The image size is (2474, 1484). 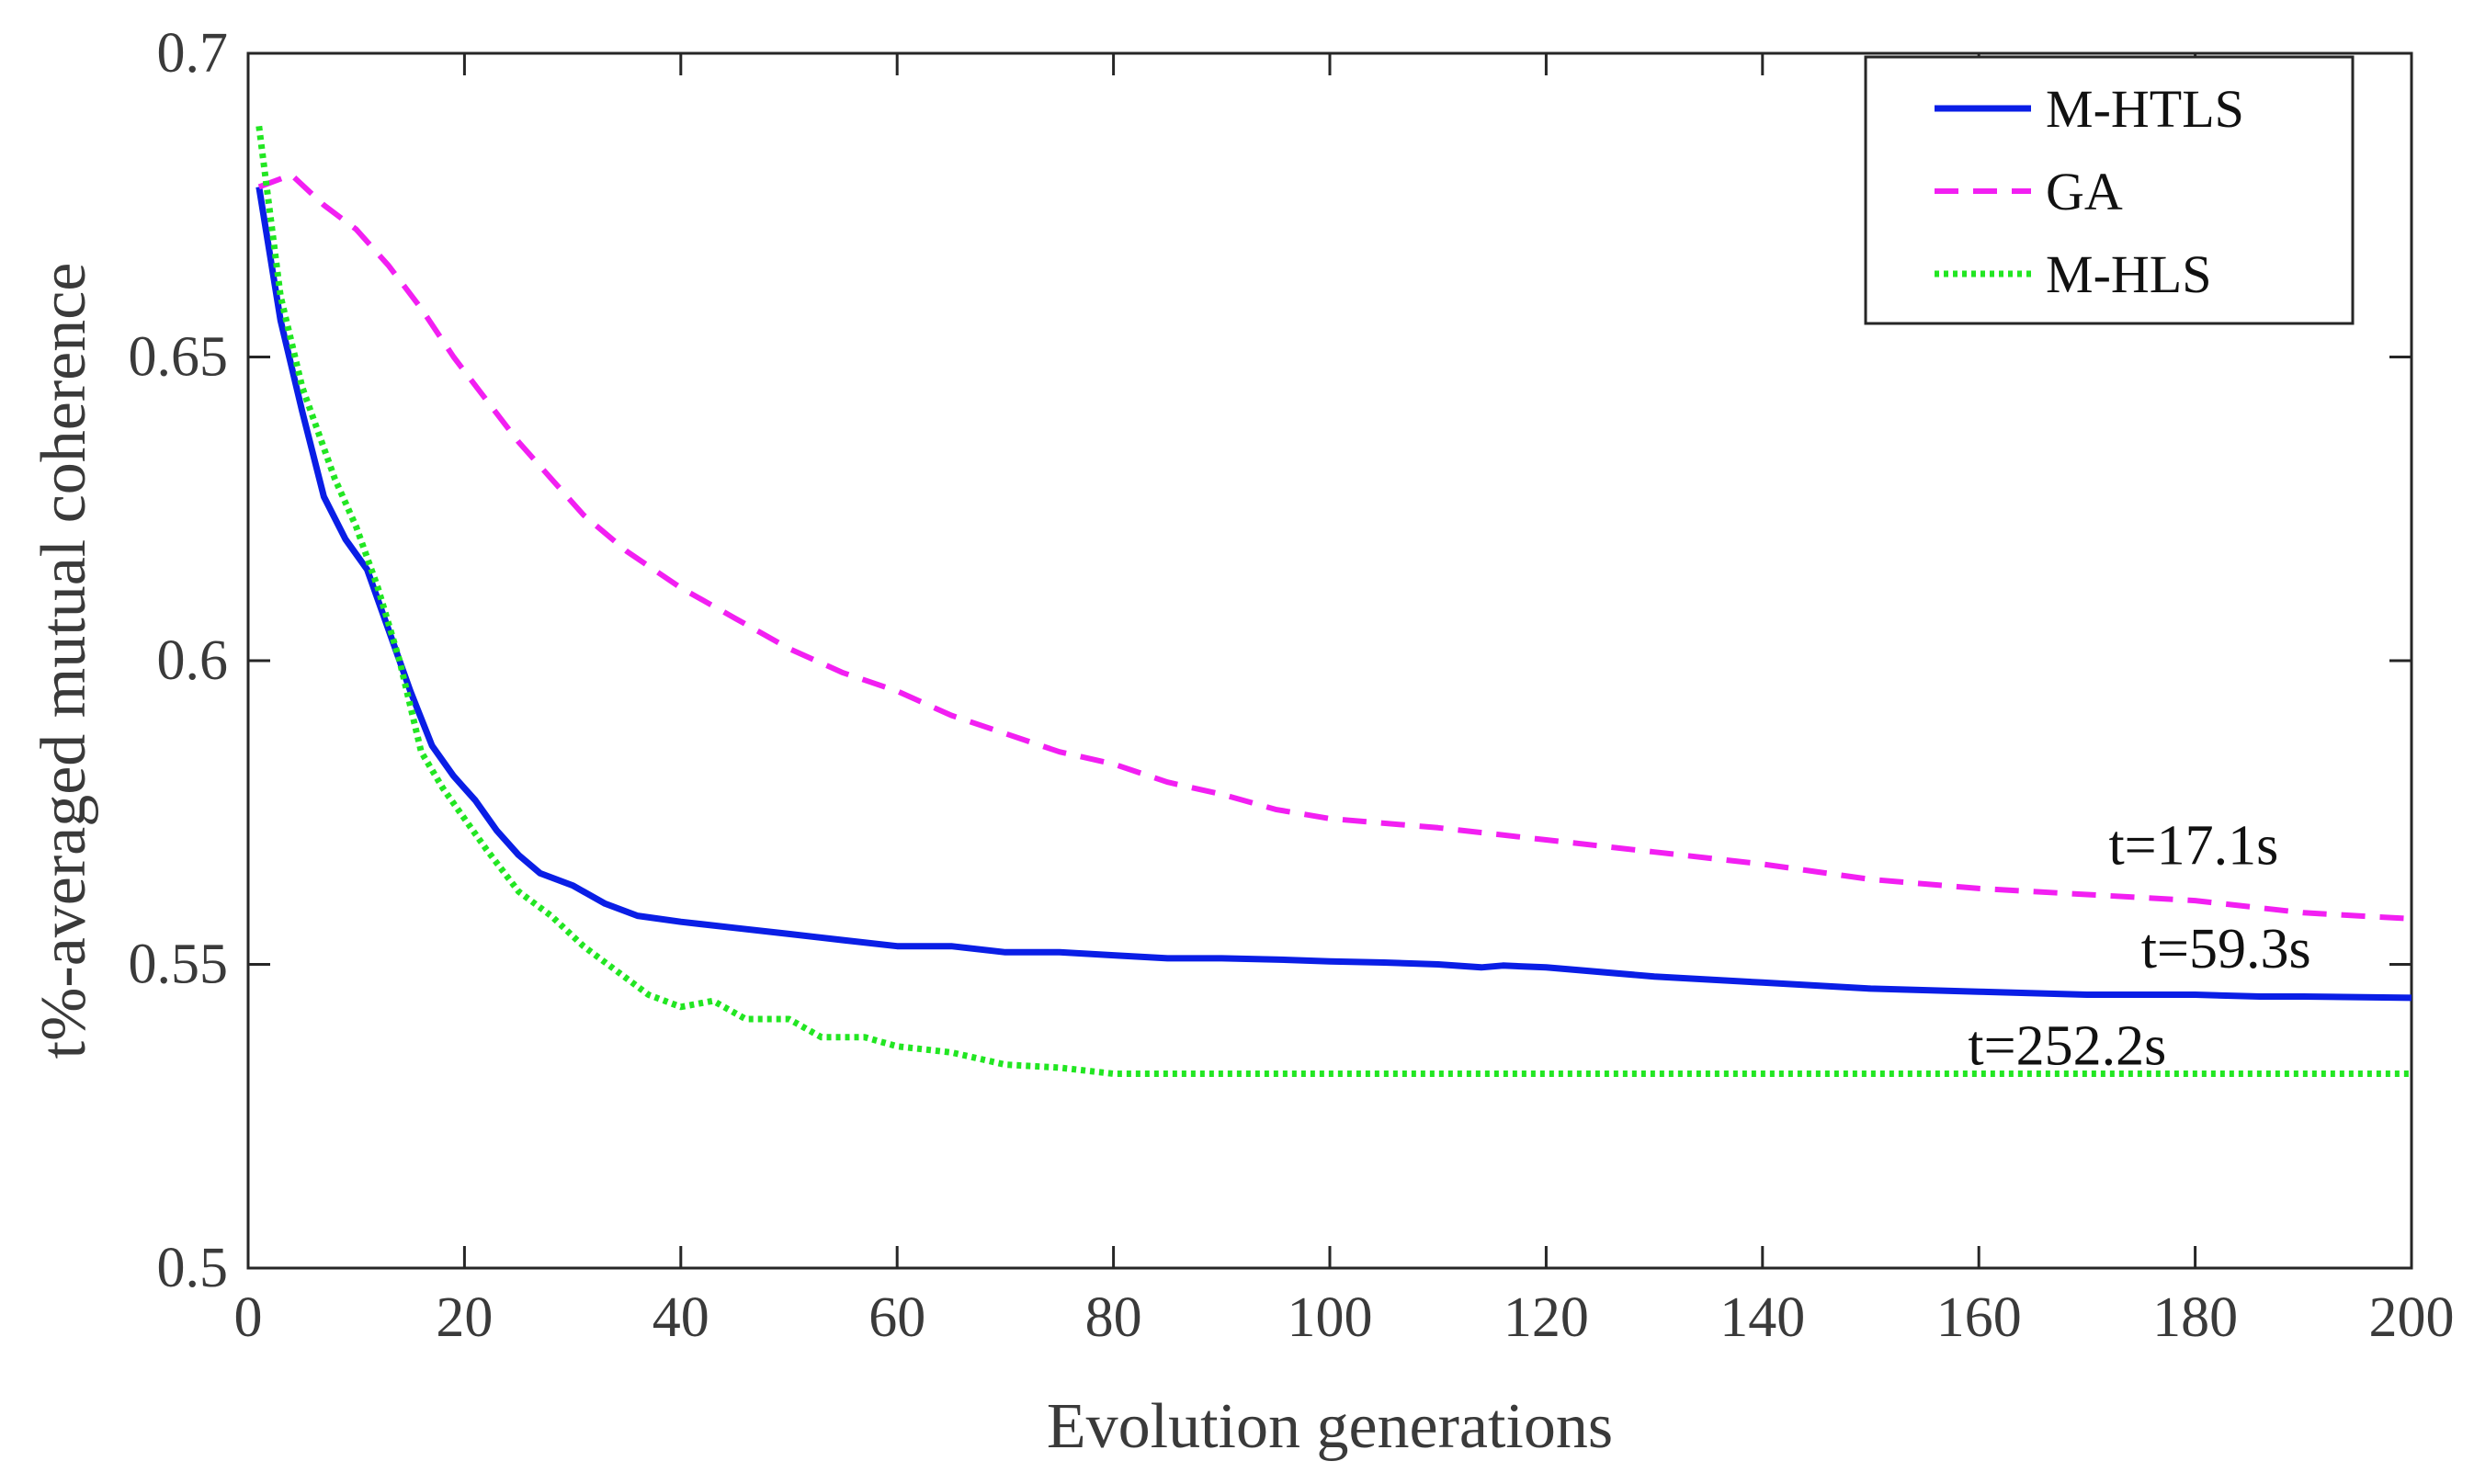 What do you see at coordinates (193, 53) in the screenshot?
I see `y-tick-label: 0.7` at bounding box center [193, 53].